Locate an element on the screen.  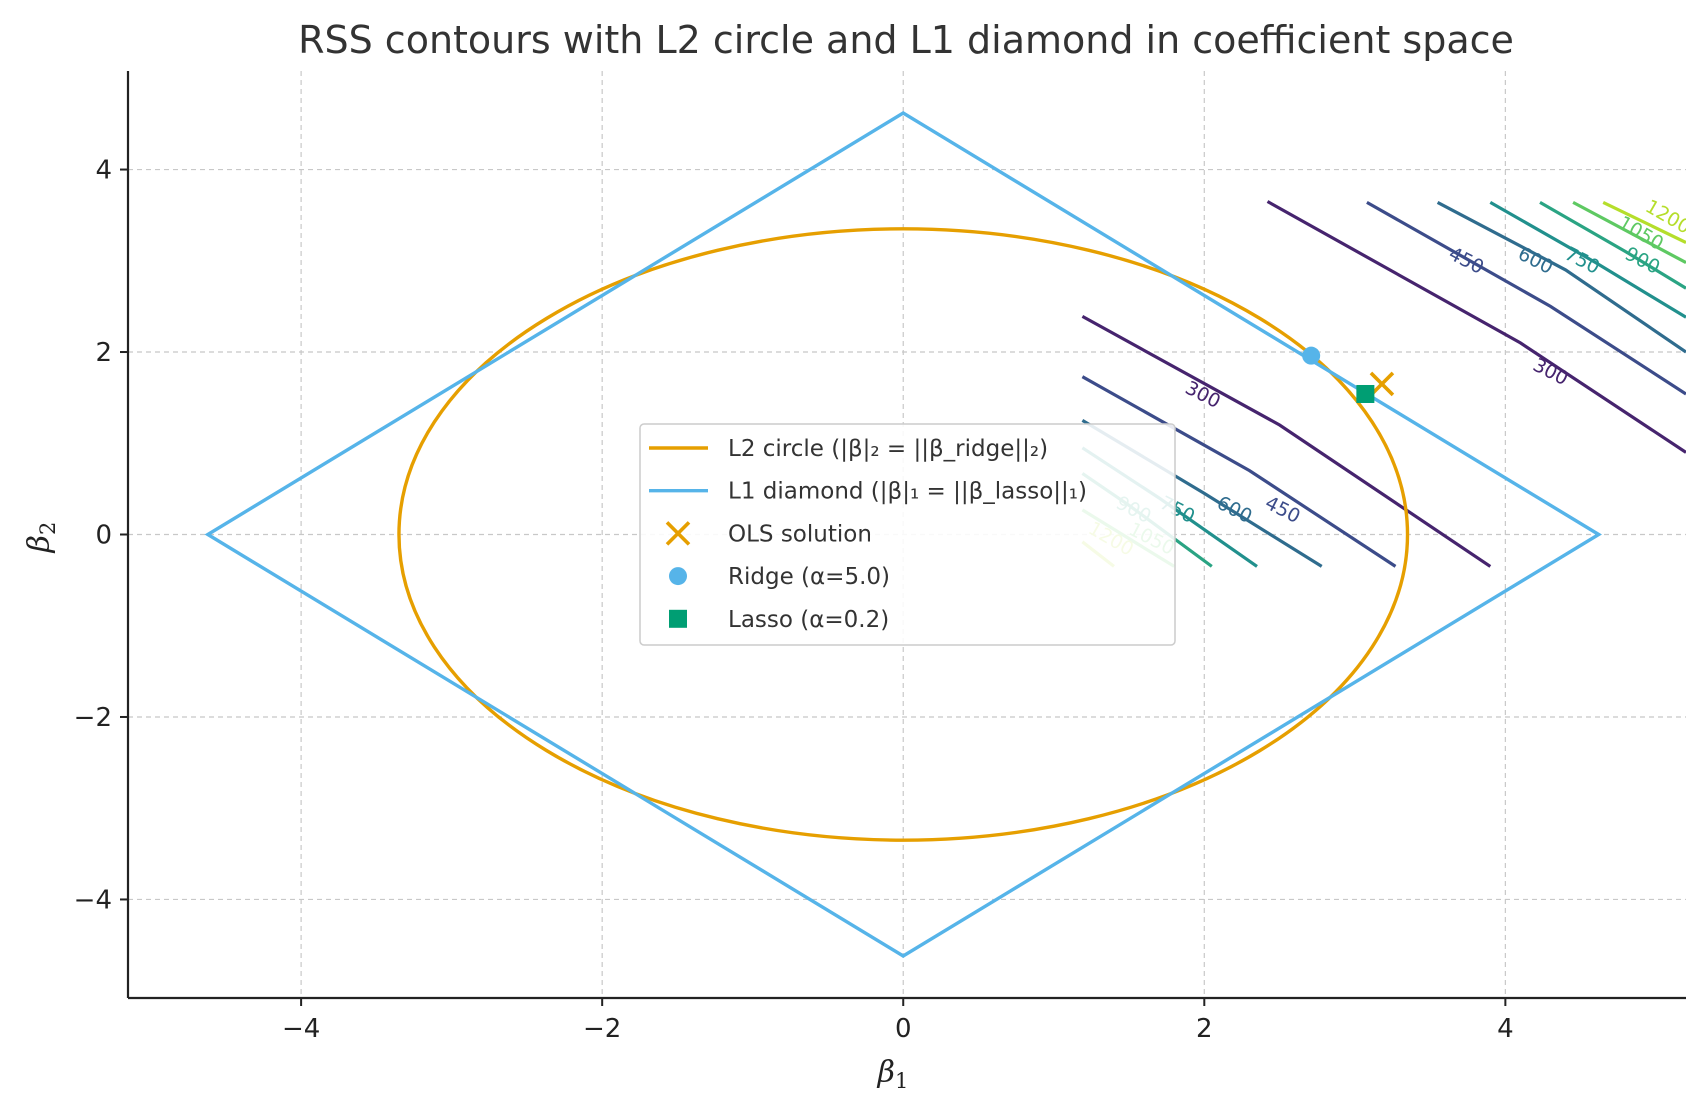
legend-label: OLS solution is located at coordinates (800, 534).